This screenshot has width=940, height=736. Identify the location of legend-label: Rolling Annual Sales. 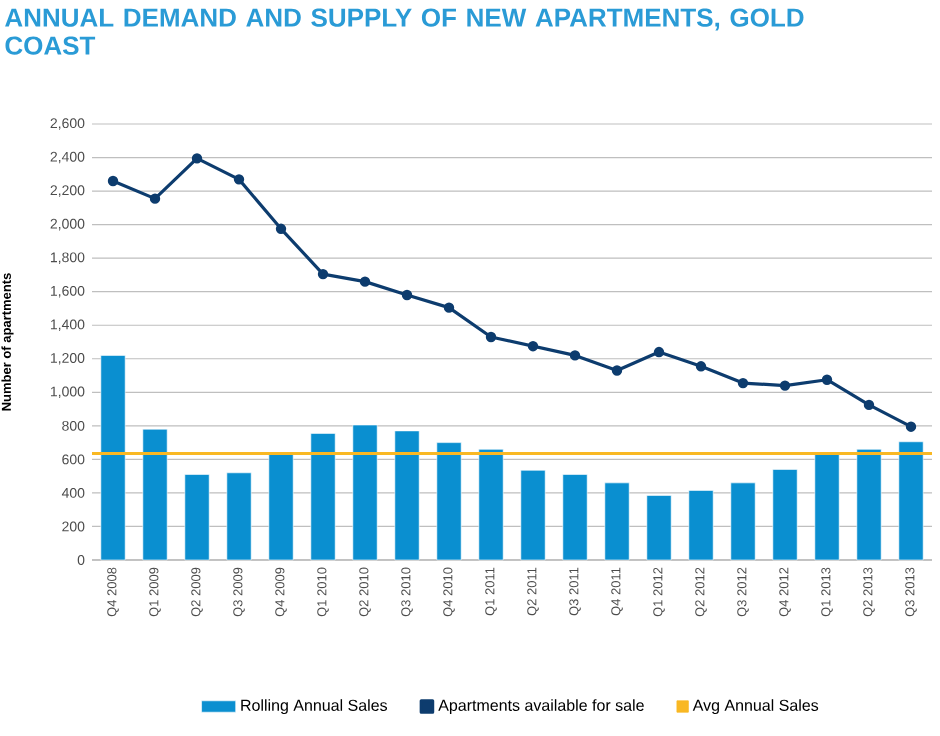
(314, 707).